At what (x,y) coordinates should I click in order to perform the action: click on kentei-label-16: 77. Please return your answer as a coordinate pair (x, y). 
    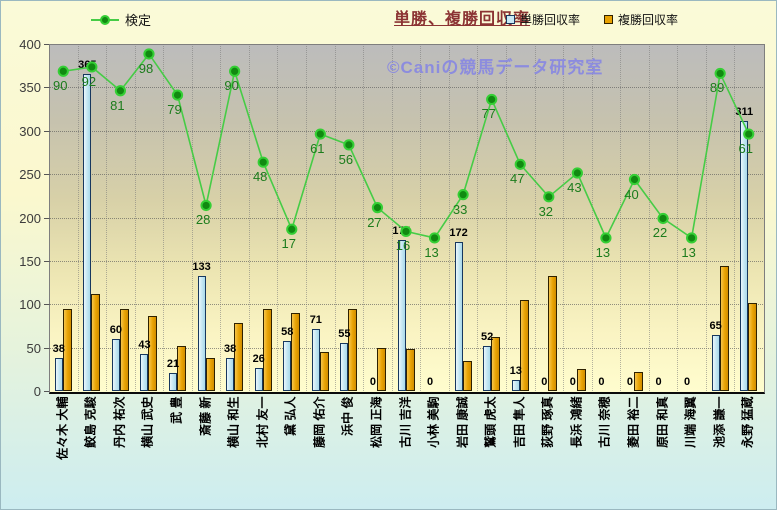
    Looking at the image, I should click on (488, 114).